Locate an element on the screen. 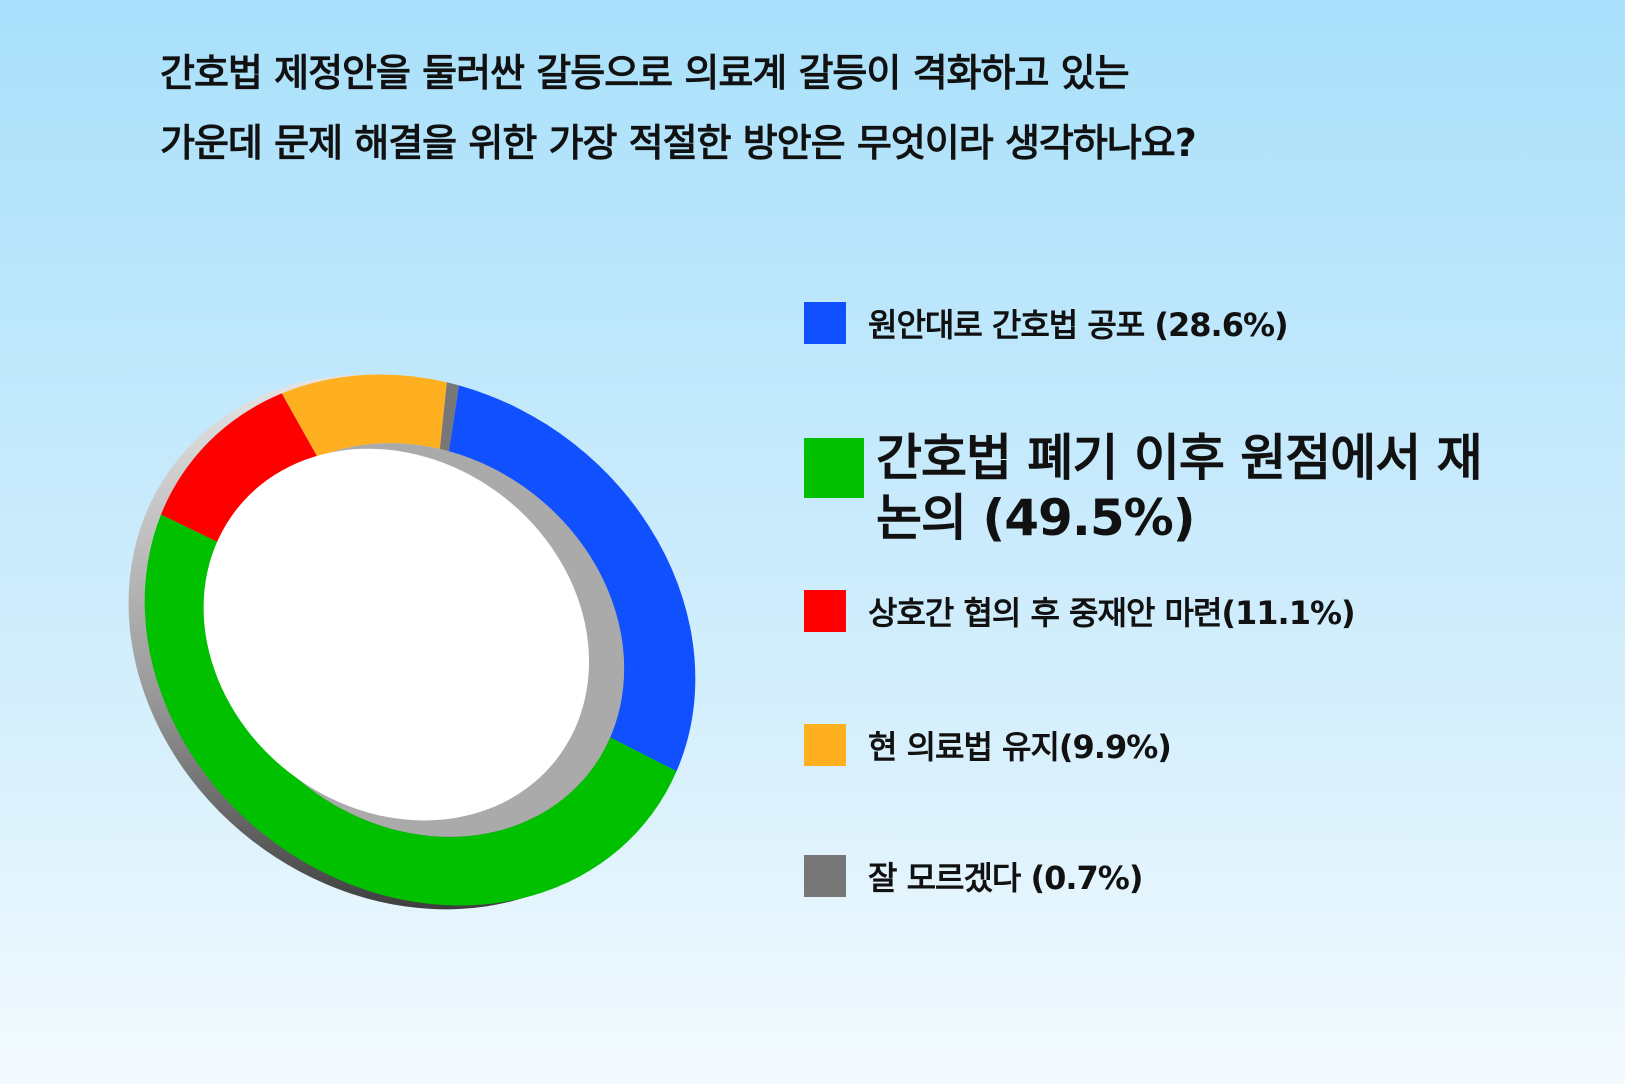 This screenshot has width=1625, height=1084. donut-hole is located at coordinates (396, 634).